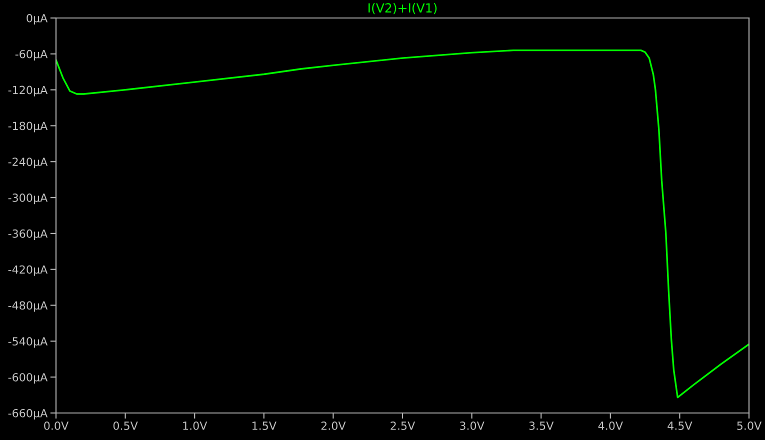 The width and height of the screenshot is (765, 440). What do you see at coordinates (28, 127) in the screenshot?
I see `y-tick-label: -180µA` at bounding box center [28, 127].